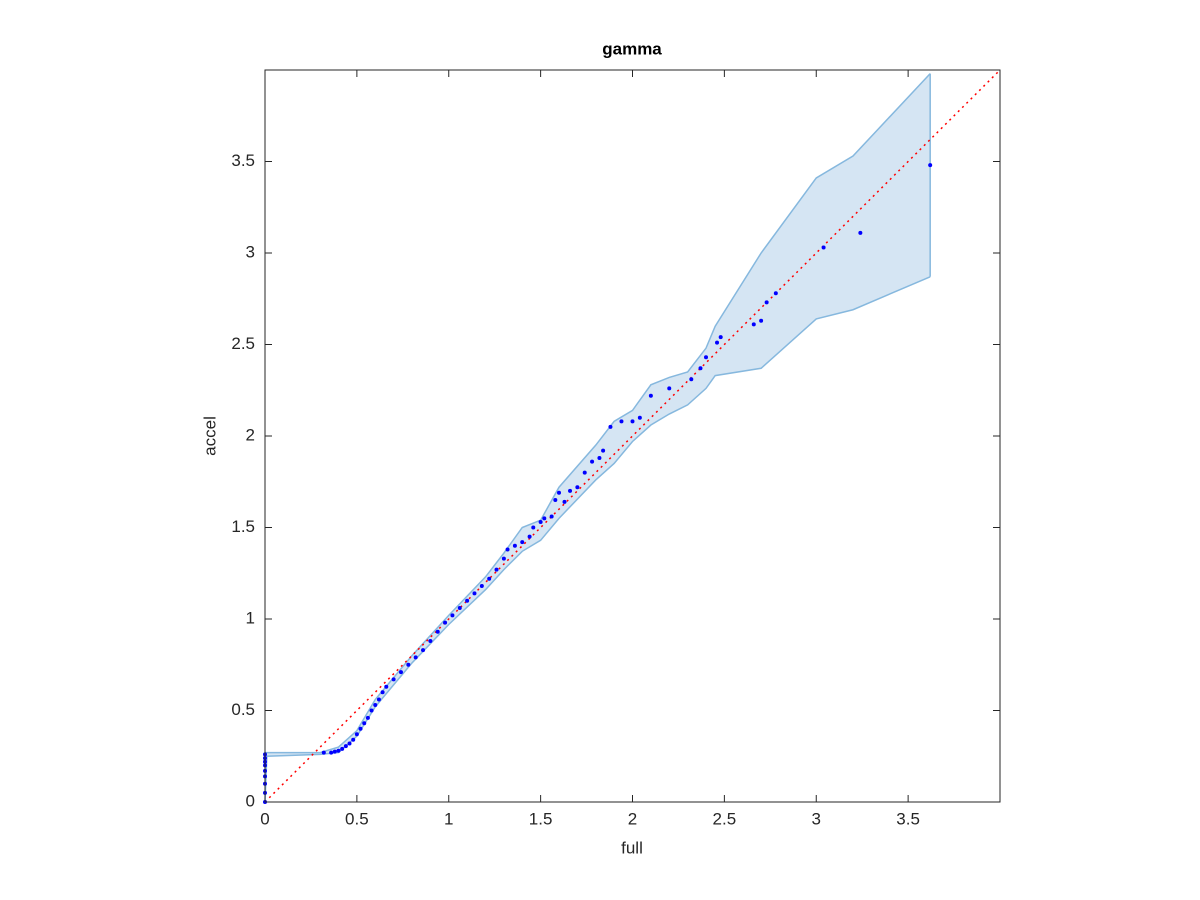 The width and height of the screenshot is (1200, 900). Describe the element at coordinates (243, 526) in the screenshot. I see `y-tick-label: 1.5` at that location.